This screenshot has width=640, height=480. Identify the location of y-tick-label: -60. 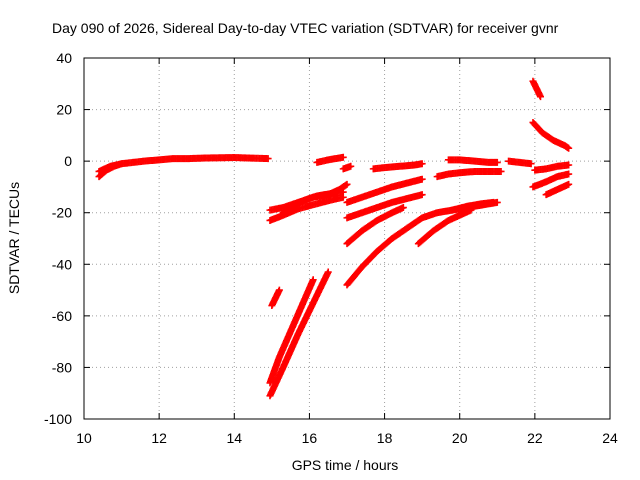
(62, 316).